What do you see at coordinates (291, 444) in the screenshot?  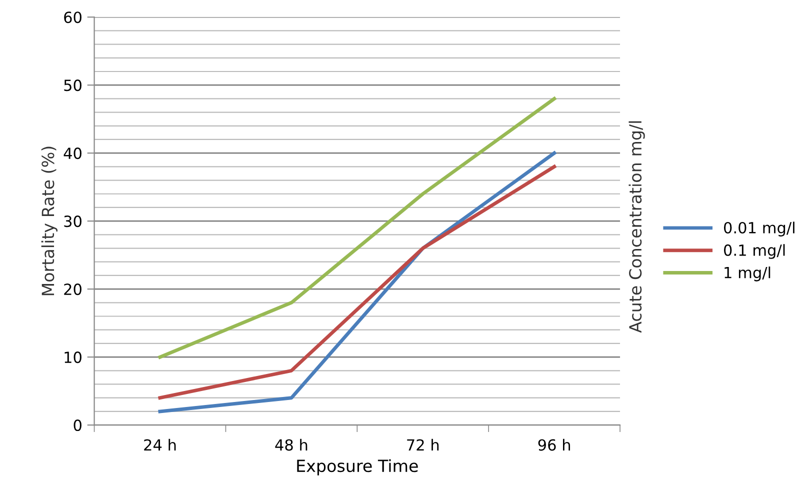 I see `x-tick-label: 48 h` at bounding box center [291, 444].